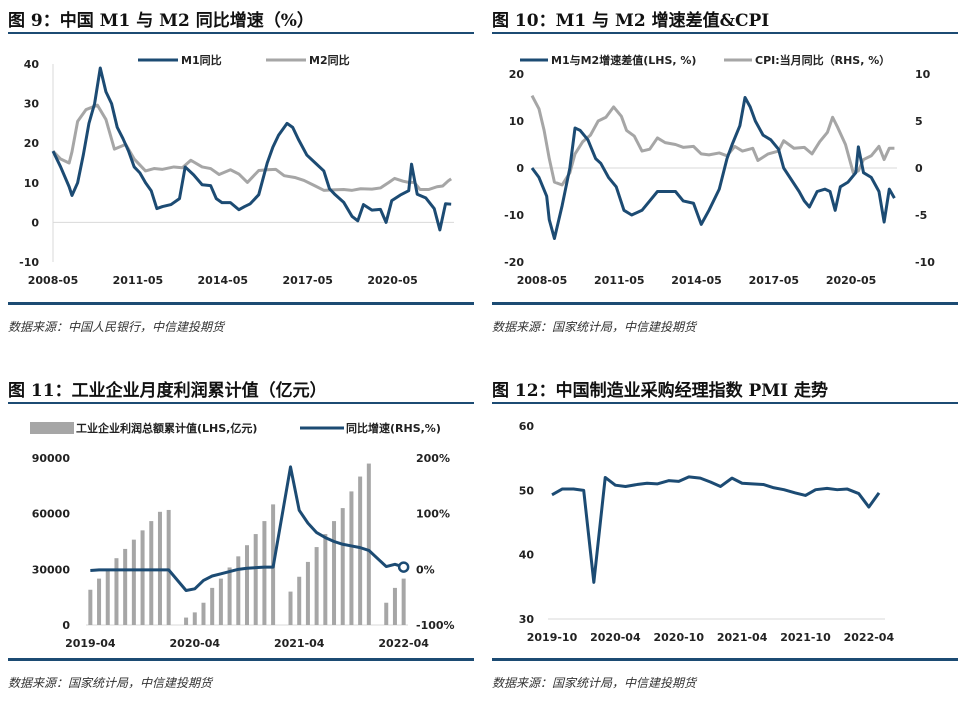 This screenshot has height=701, width=962. What do you see at coordinates (167, 391) in the screenshot?
I see `panel-title: 图 11：工业企业月度利润累计值（亿元）` at bounding box center [167, 391].